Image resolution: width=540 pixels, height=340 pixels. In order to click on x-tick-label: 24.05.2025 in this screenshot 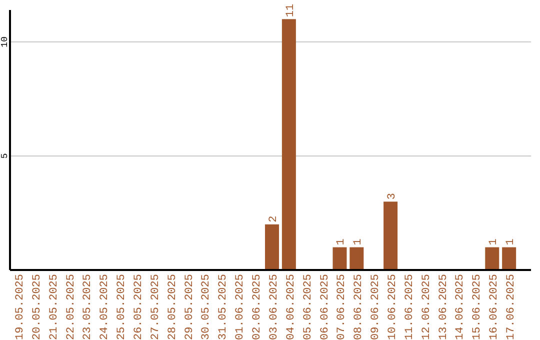, I will do `click(105, 307)`.